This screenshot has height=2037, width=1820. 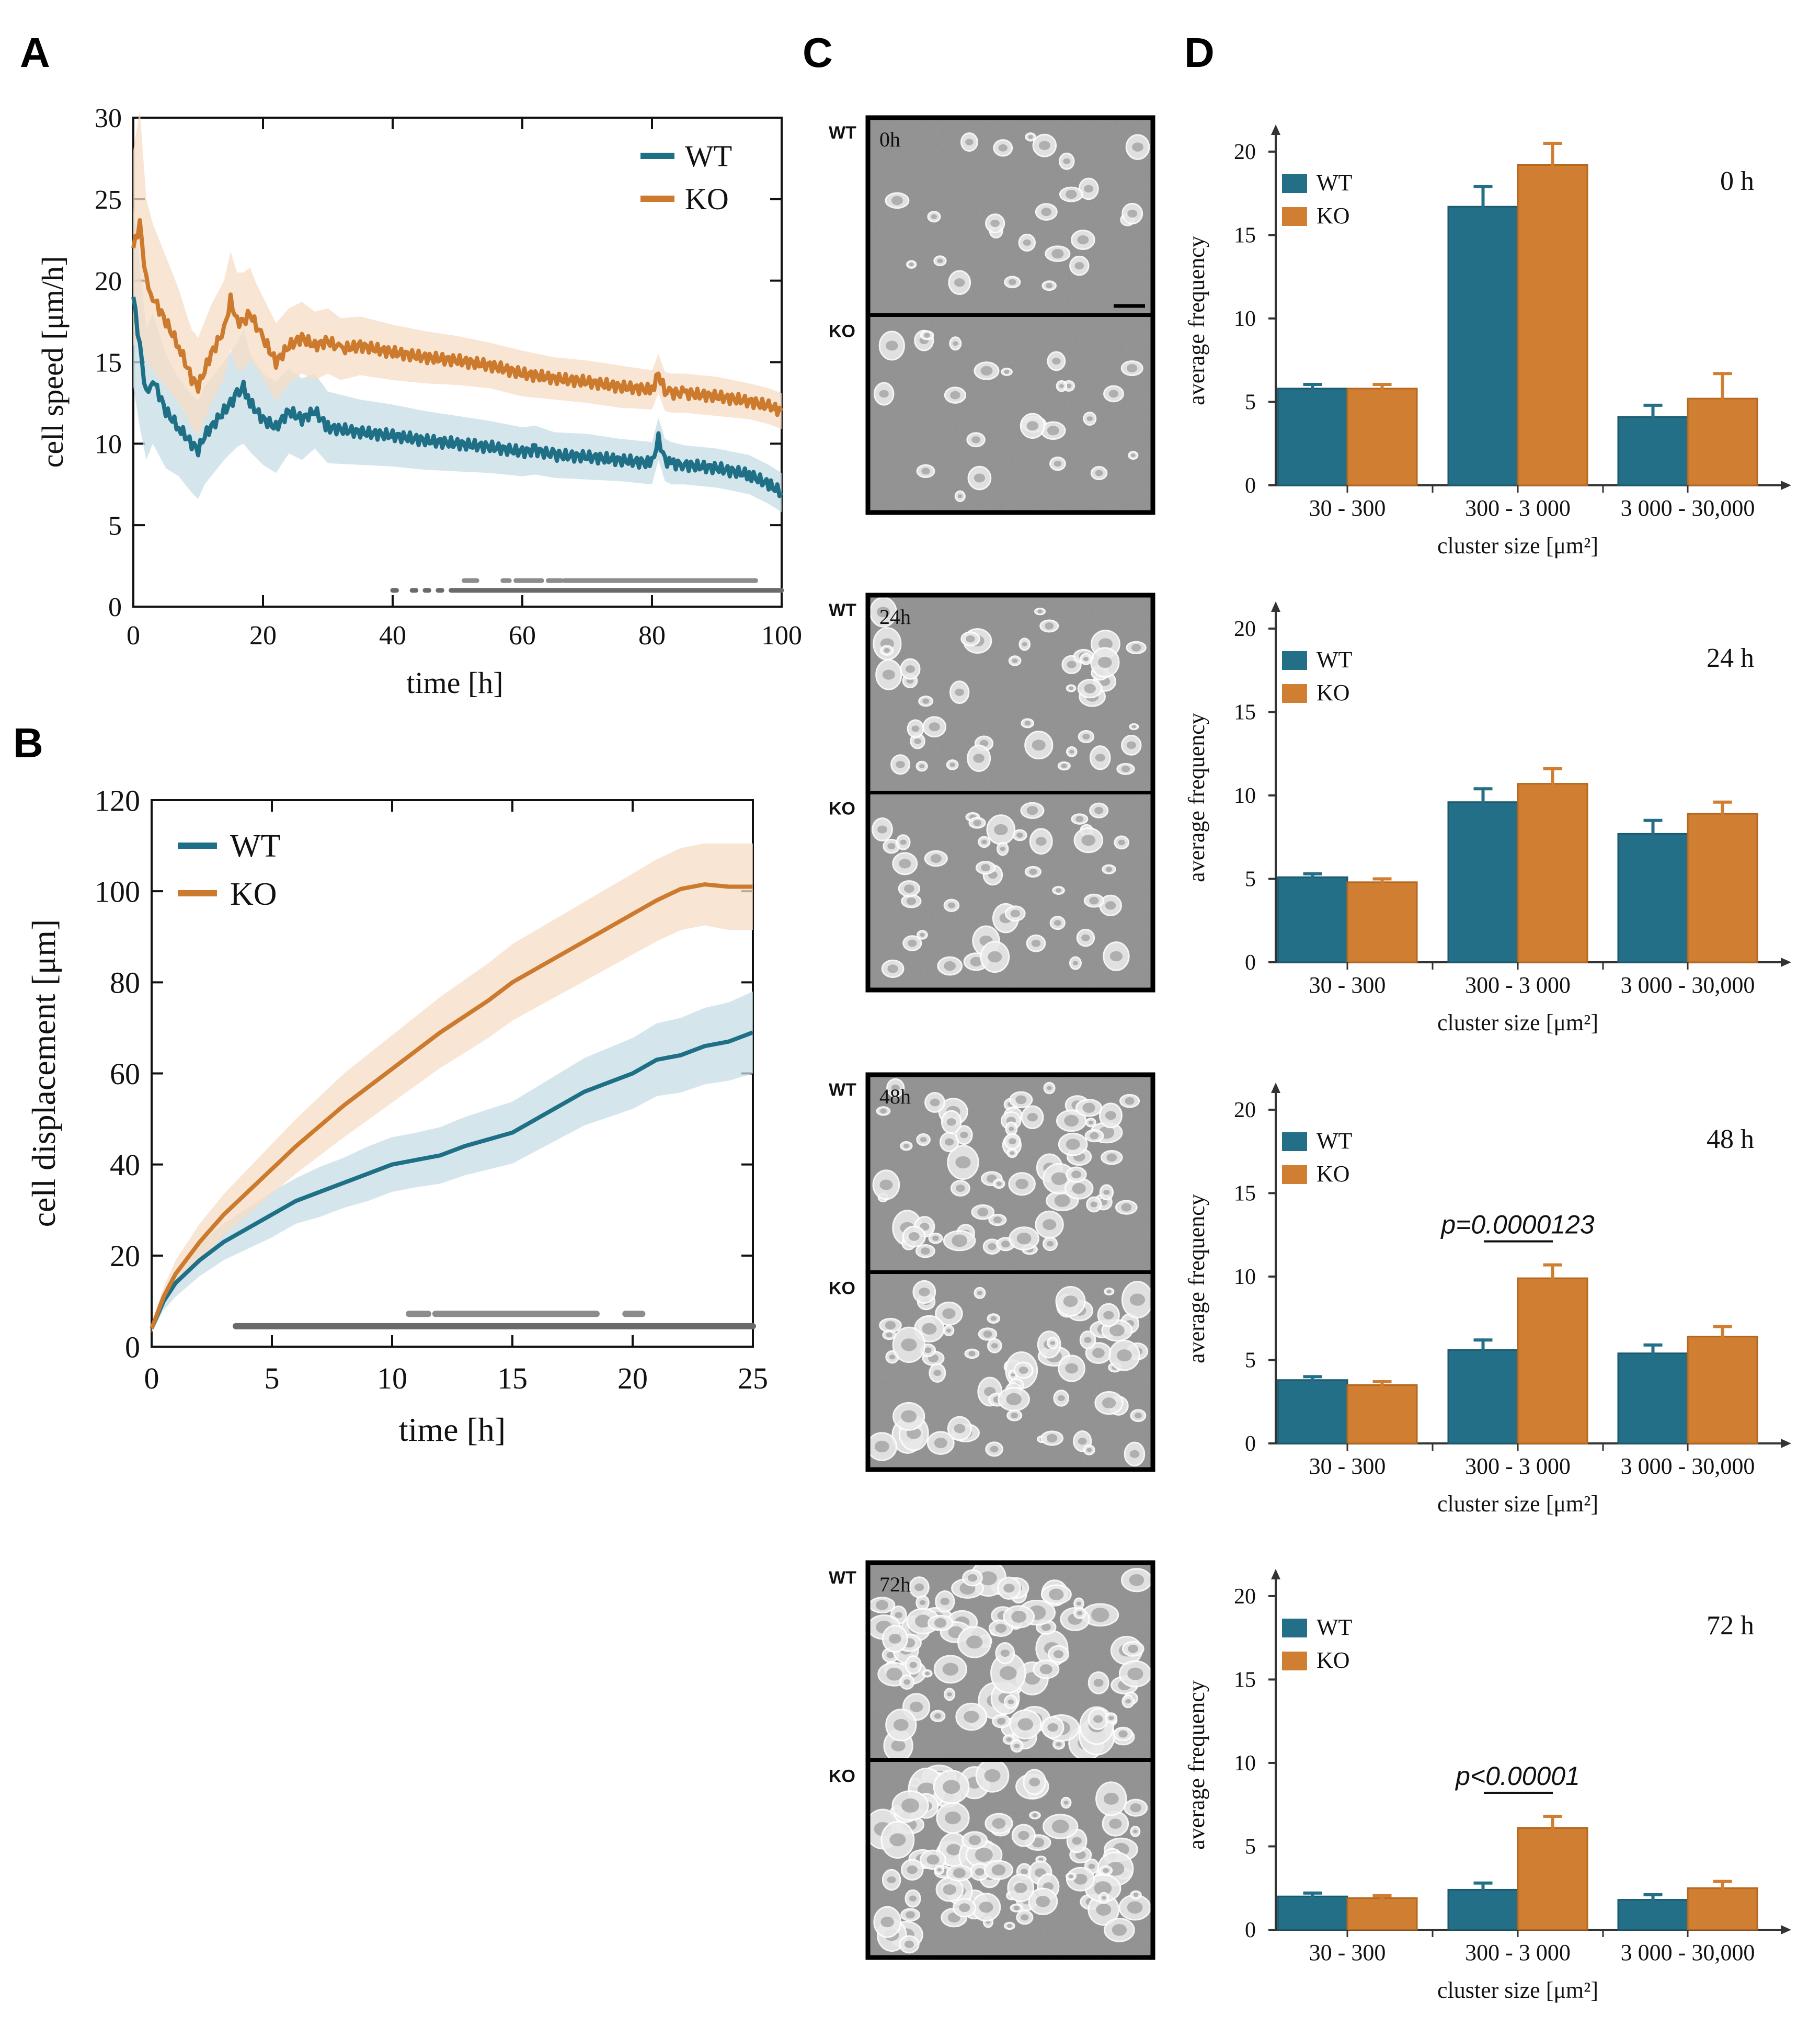 What do you see at coordinates (1196, 320) in the screenshot?
I see `y-axis-label: average frequency` at bounding box center [1196, 320].